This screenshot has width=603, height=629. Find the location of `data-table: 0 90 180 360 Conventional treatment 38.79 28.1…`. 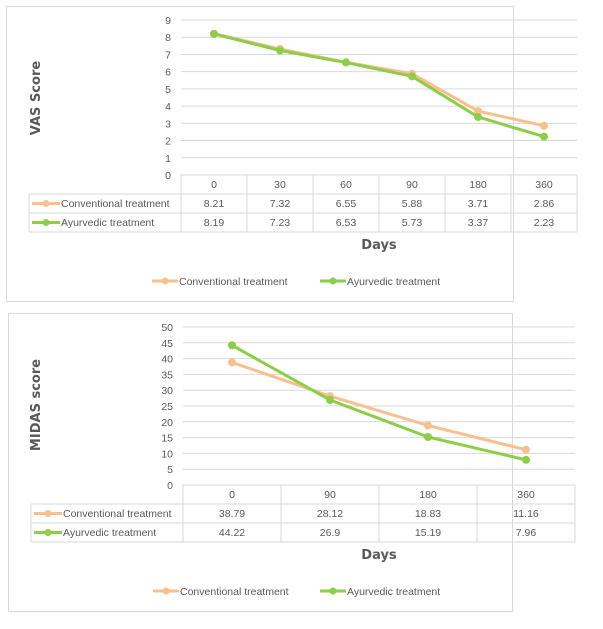

data-table: 0 90 180 360 Conventional treatment 38.79 28.1… is located at coordinates (303, 513).